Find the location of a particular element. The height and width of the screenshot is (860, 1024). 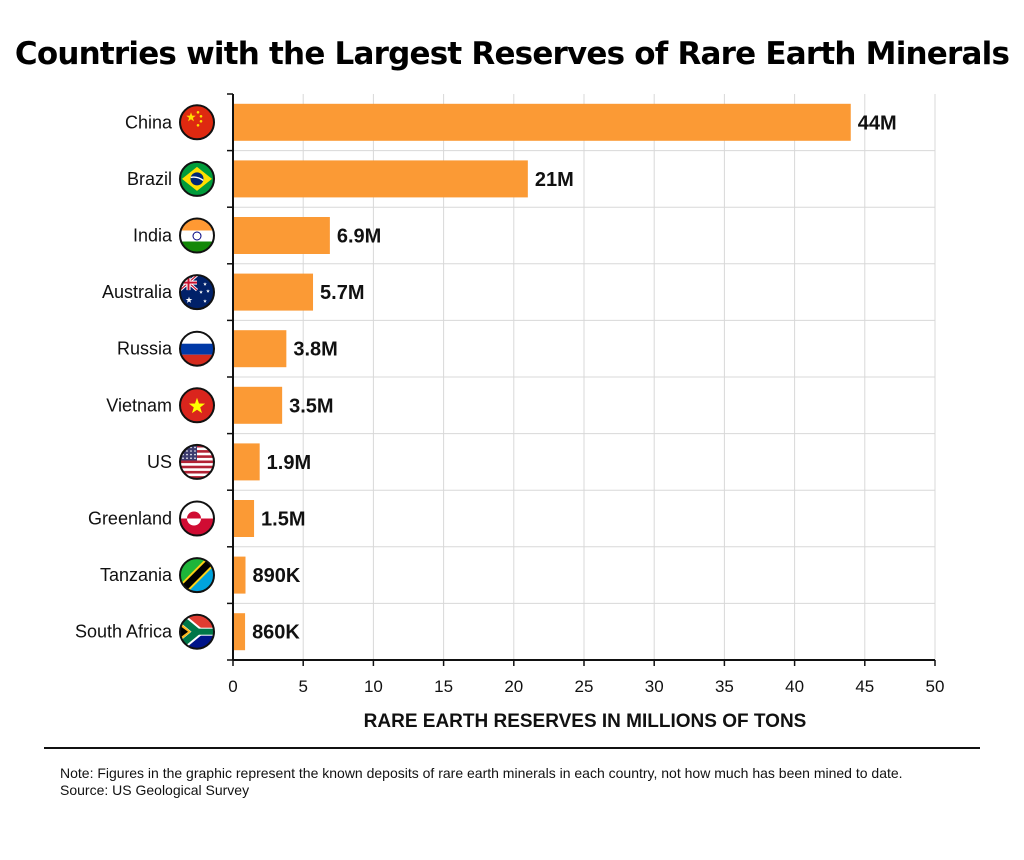

bar-value-label: 21M is located at coordinates (554, 180).